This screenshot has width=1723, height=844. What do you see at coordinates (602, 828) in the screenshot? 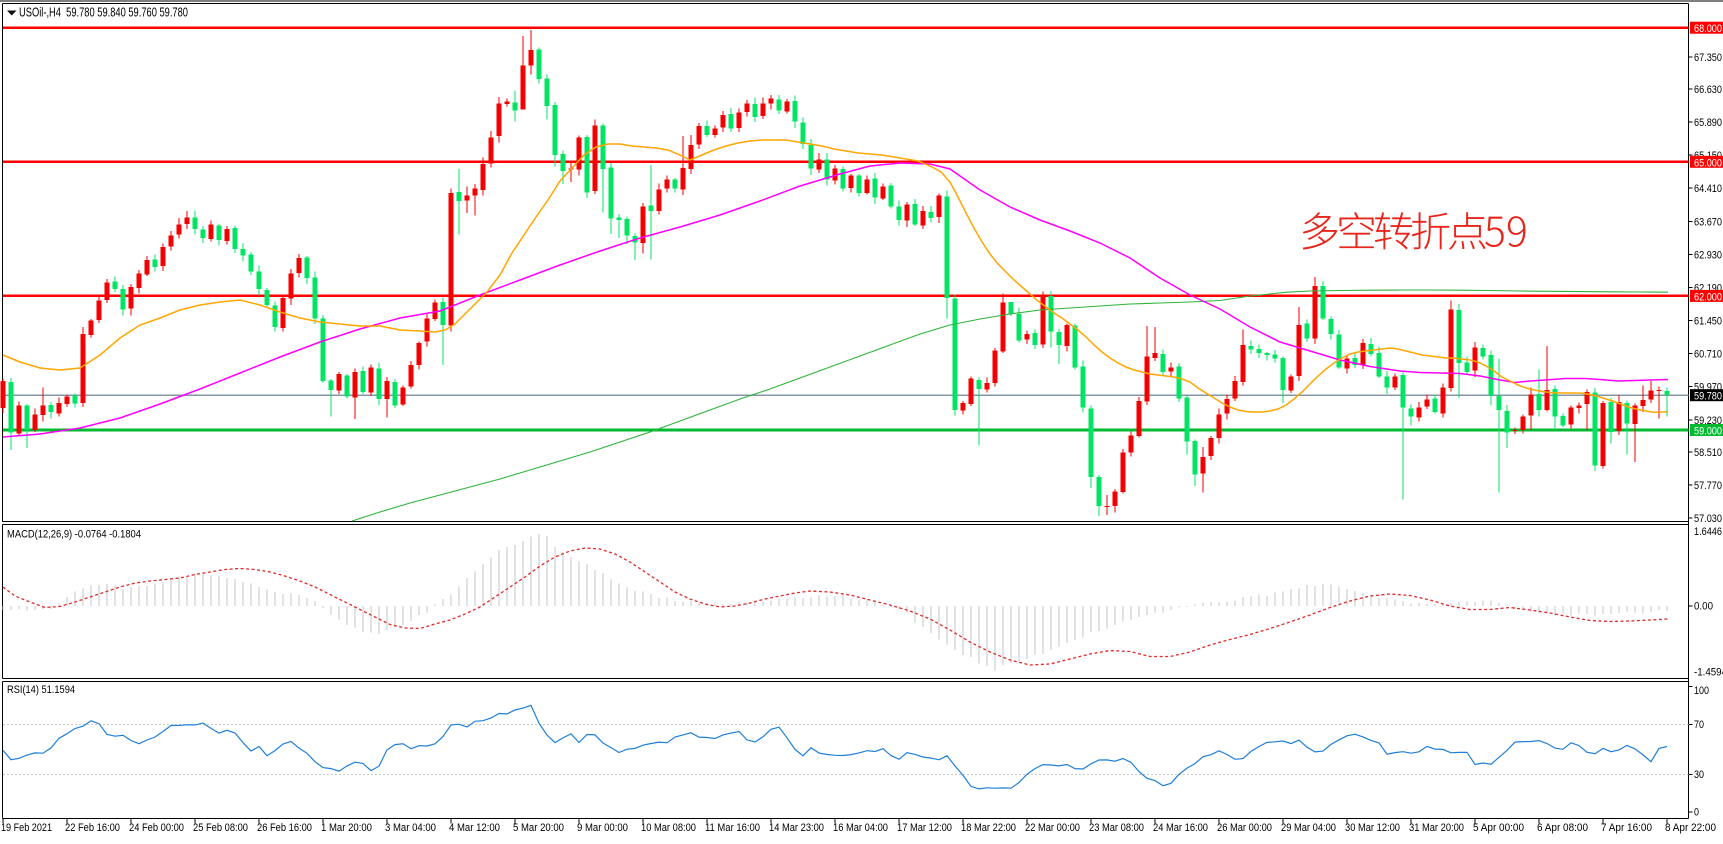
I see `svg-text: 9 Mar 00:00` at bounding box center [602, 828].